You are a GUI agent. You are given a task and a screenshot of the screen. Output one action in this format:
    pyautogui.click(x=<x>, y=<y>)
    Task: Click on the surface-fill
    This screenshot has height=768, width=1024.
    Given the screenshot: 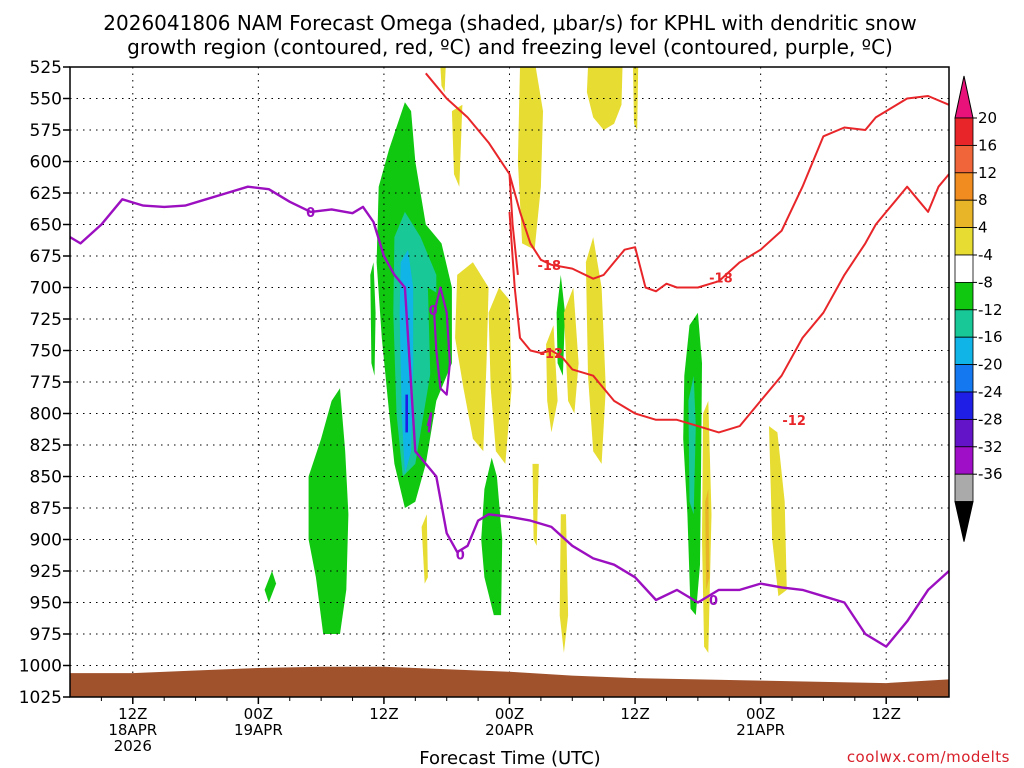 What is the action you would take?
    pyautogui.click(x=509, y=681)
    